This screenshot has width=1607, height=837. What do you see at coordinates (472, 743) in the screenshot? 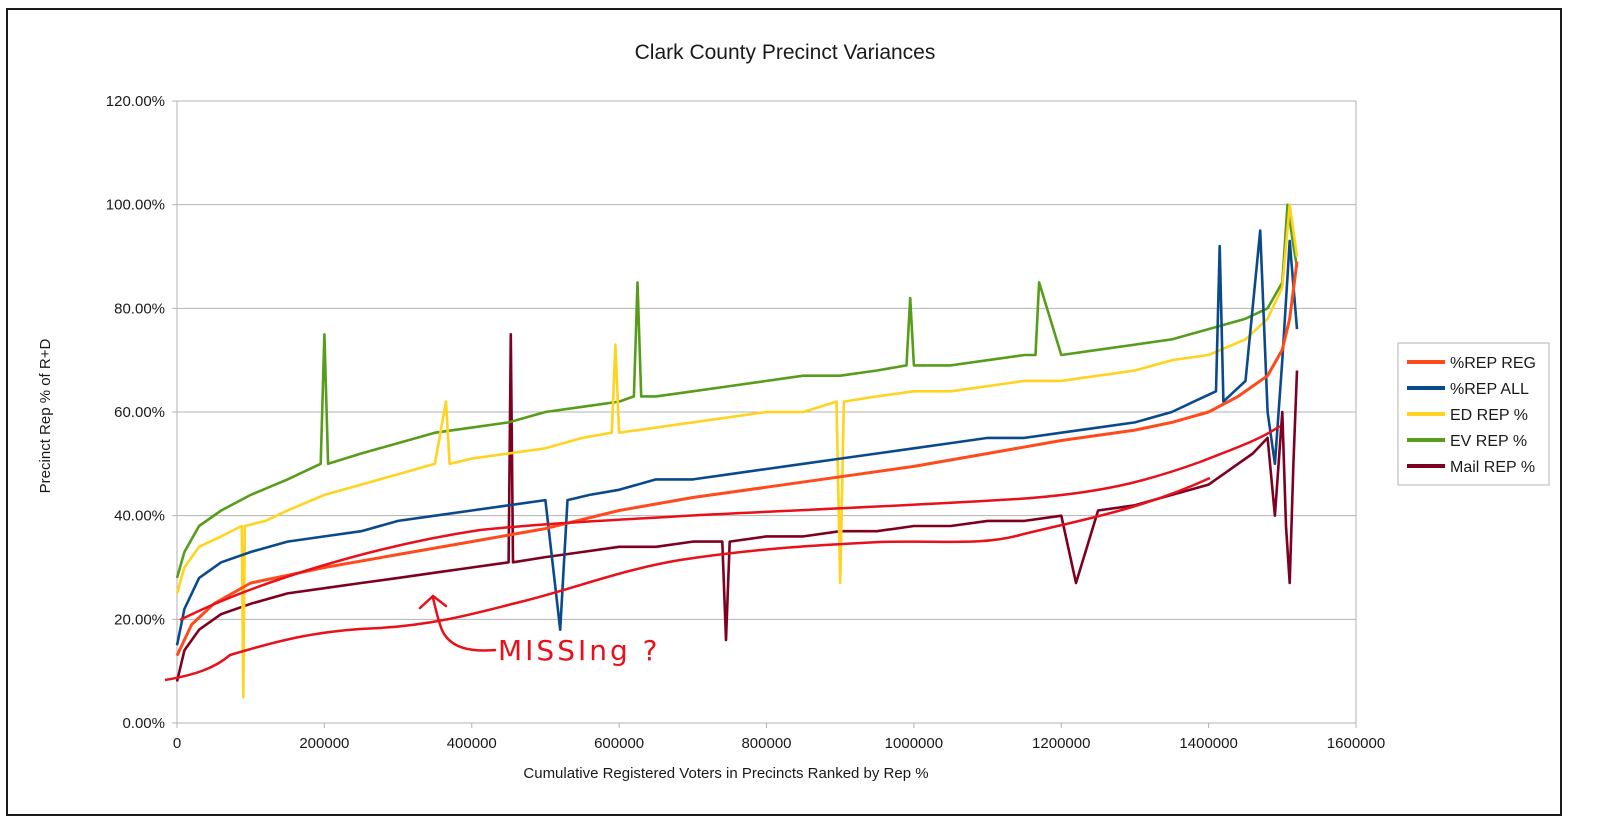
I see `x-tick-label: 400000` at bounding box center [472, 743].